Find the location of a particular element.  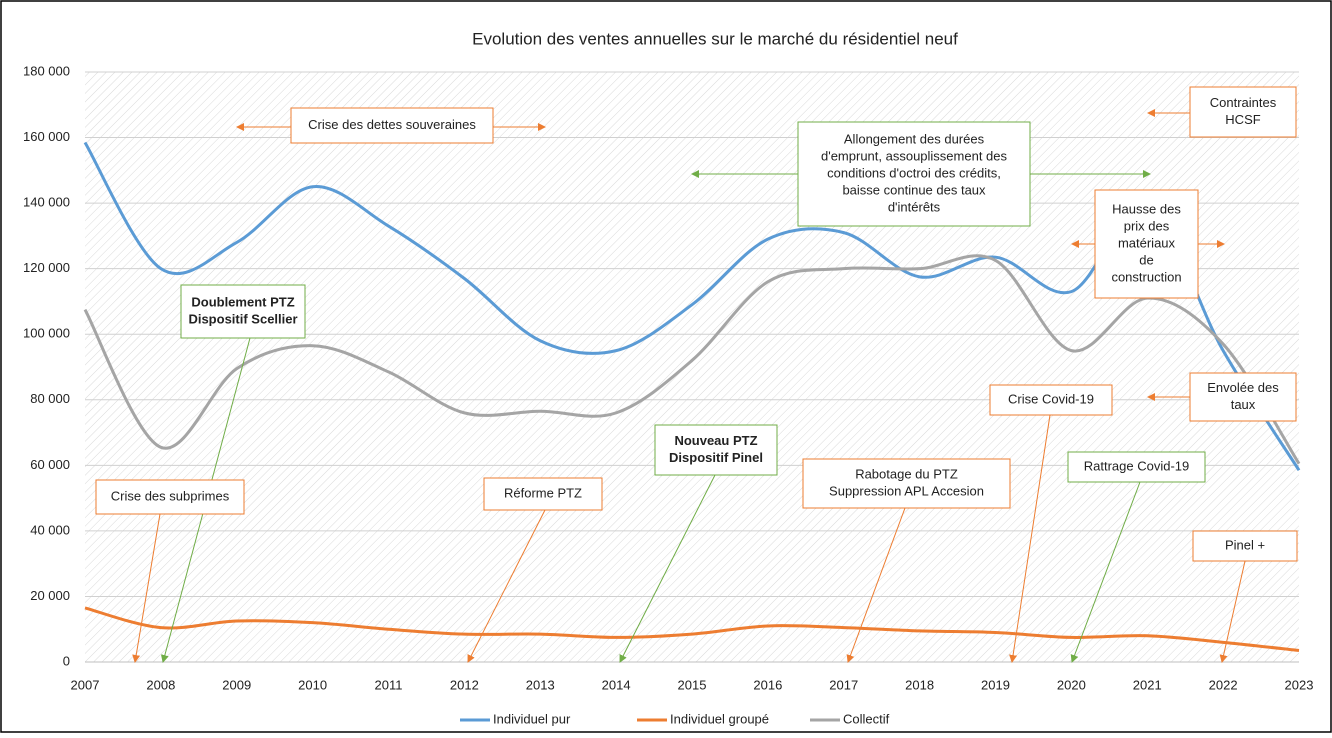

x-tick-label: 2015 is located at coordinates (692, 684).